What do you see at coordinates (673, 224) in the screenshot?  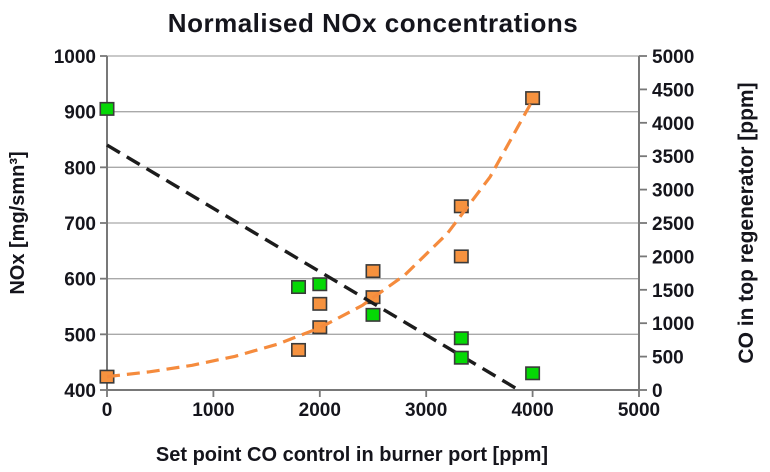 I see `right-tick-label: 2500` at bounding box center [673, 224].